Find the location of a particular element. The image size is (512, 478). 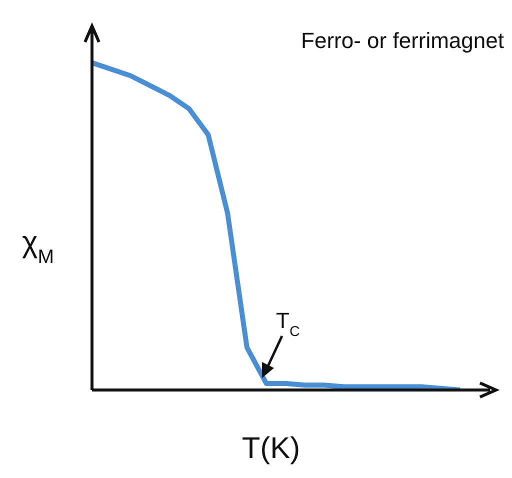

annotation: T$_{C}$ is located at coordinates (288, 324).